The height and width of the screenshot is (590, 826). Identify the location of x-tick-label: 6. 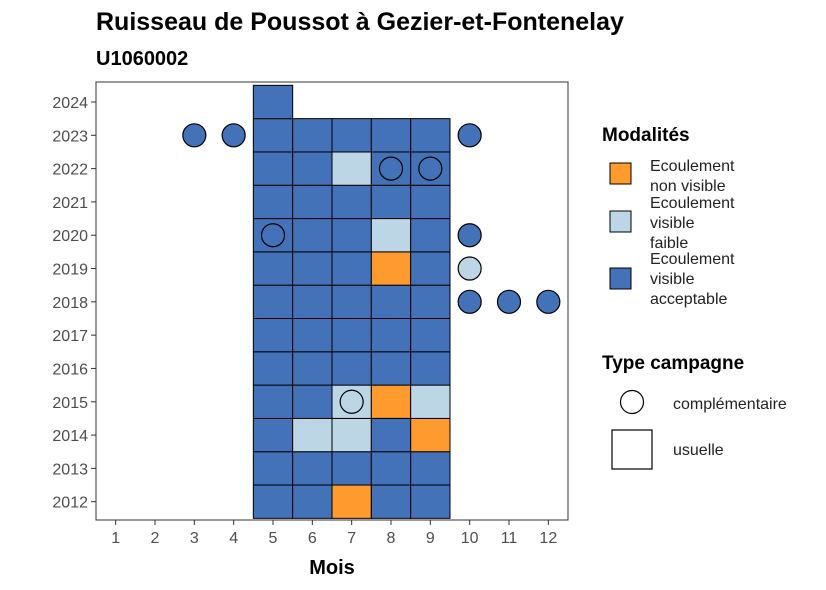
(312, 538).